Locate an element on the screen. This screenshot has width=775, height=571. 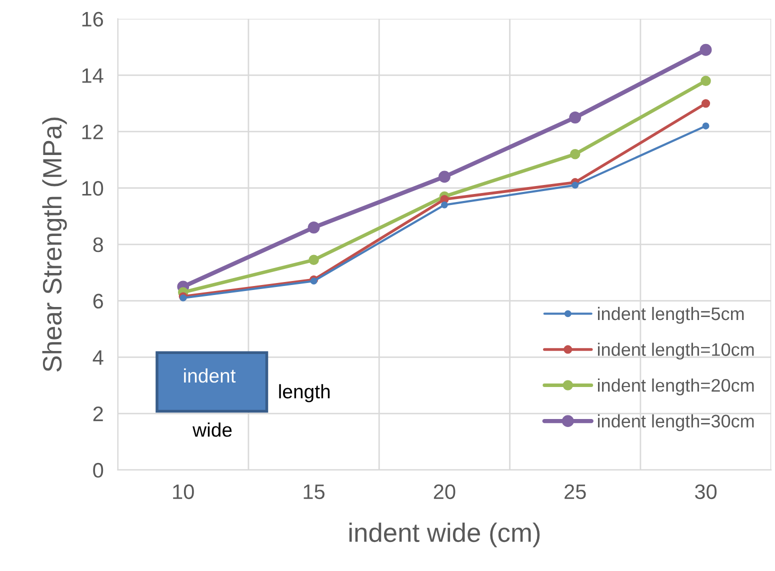
legend-label: indent length=20cm is located at coordinates (676, 387).